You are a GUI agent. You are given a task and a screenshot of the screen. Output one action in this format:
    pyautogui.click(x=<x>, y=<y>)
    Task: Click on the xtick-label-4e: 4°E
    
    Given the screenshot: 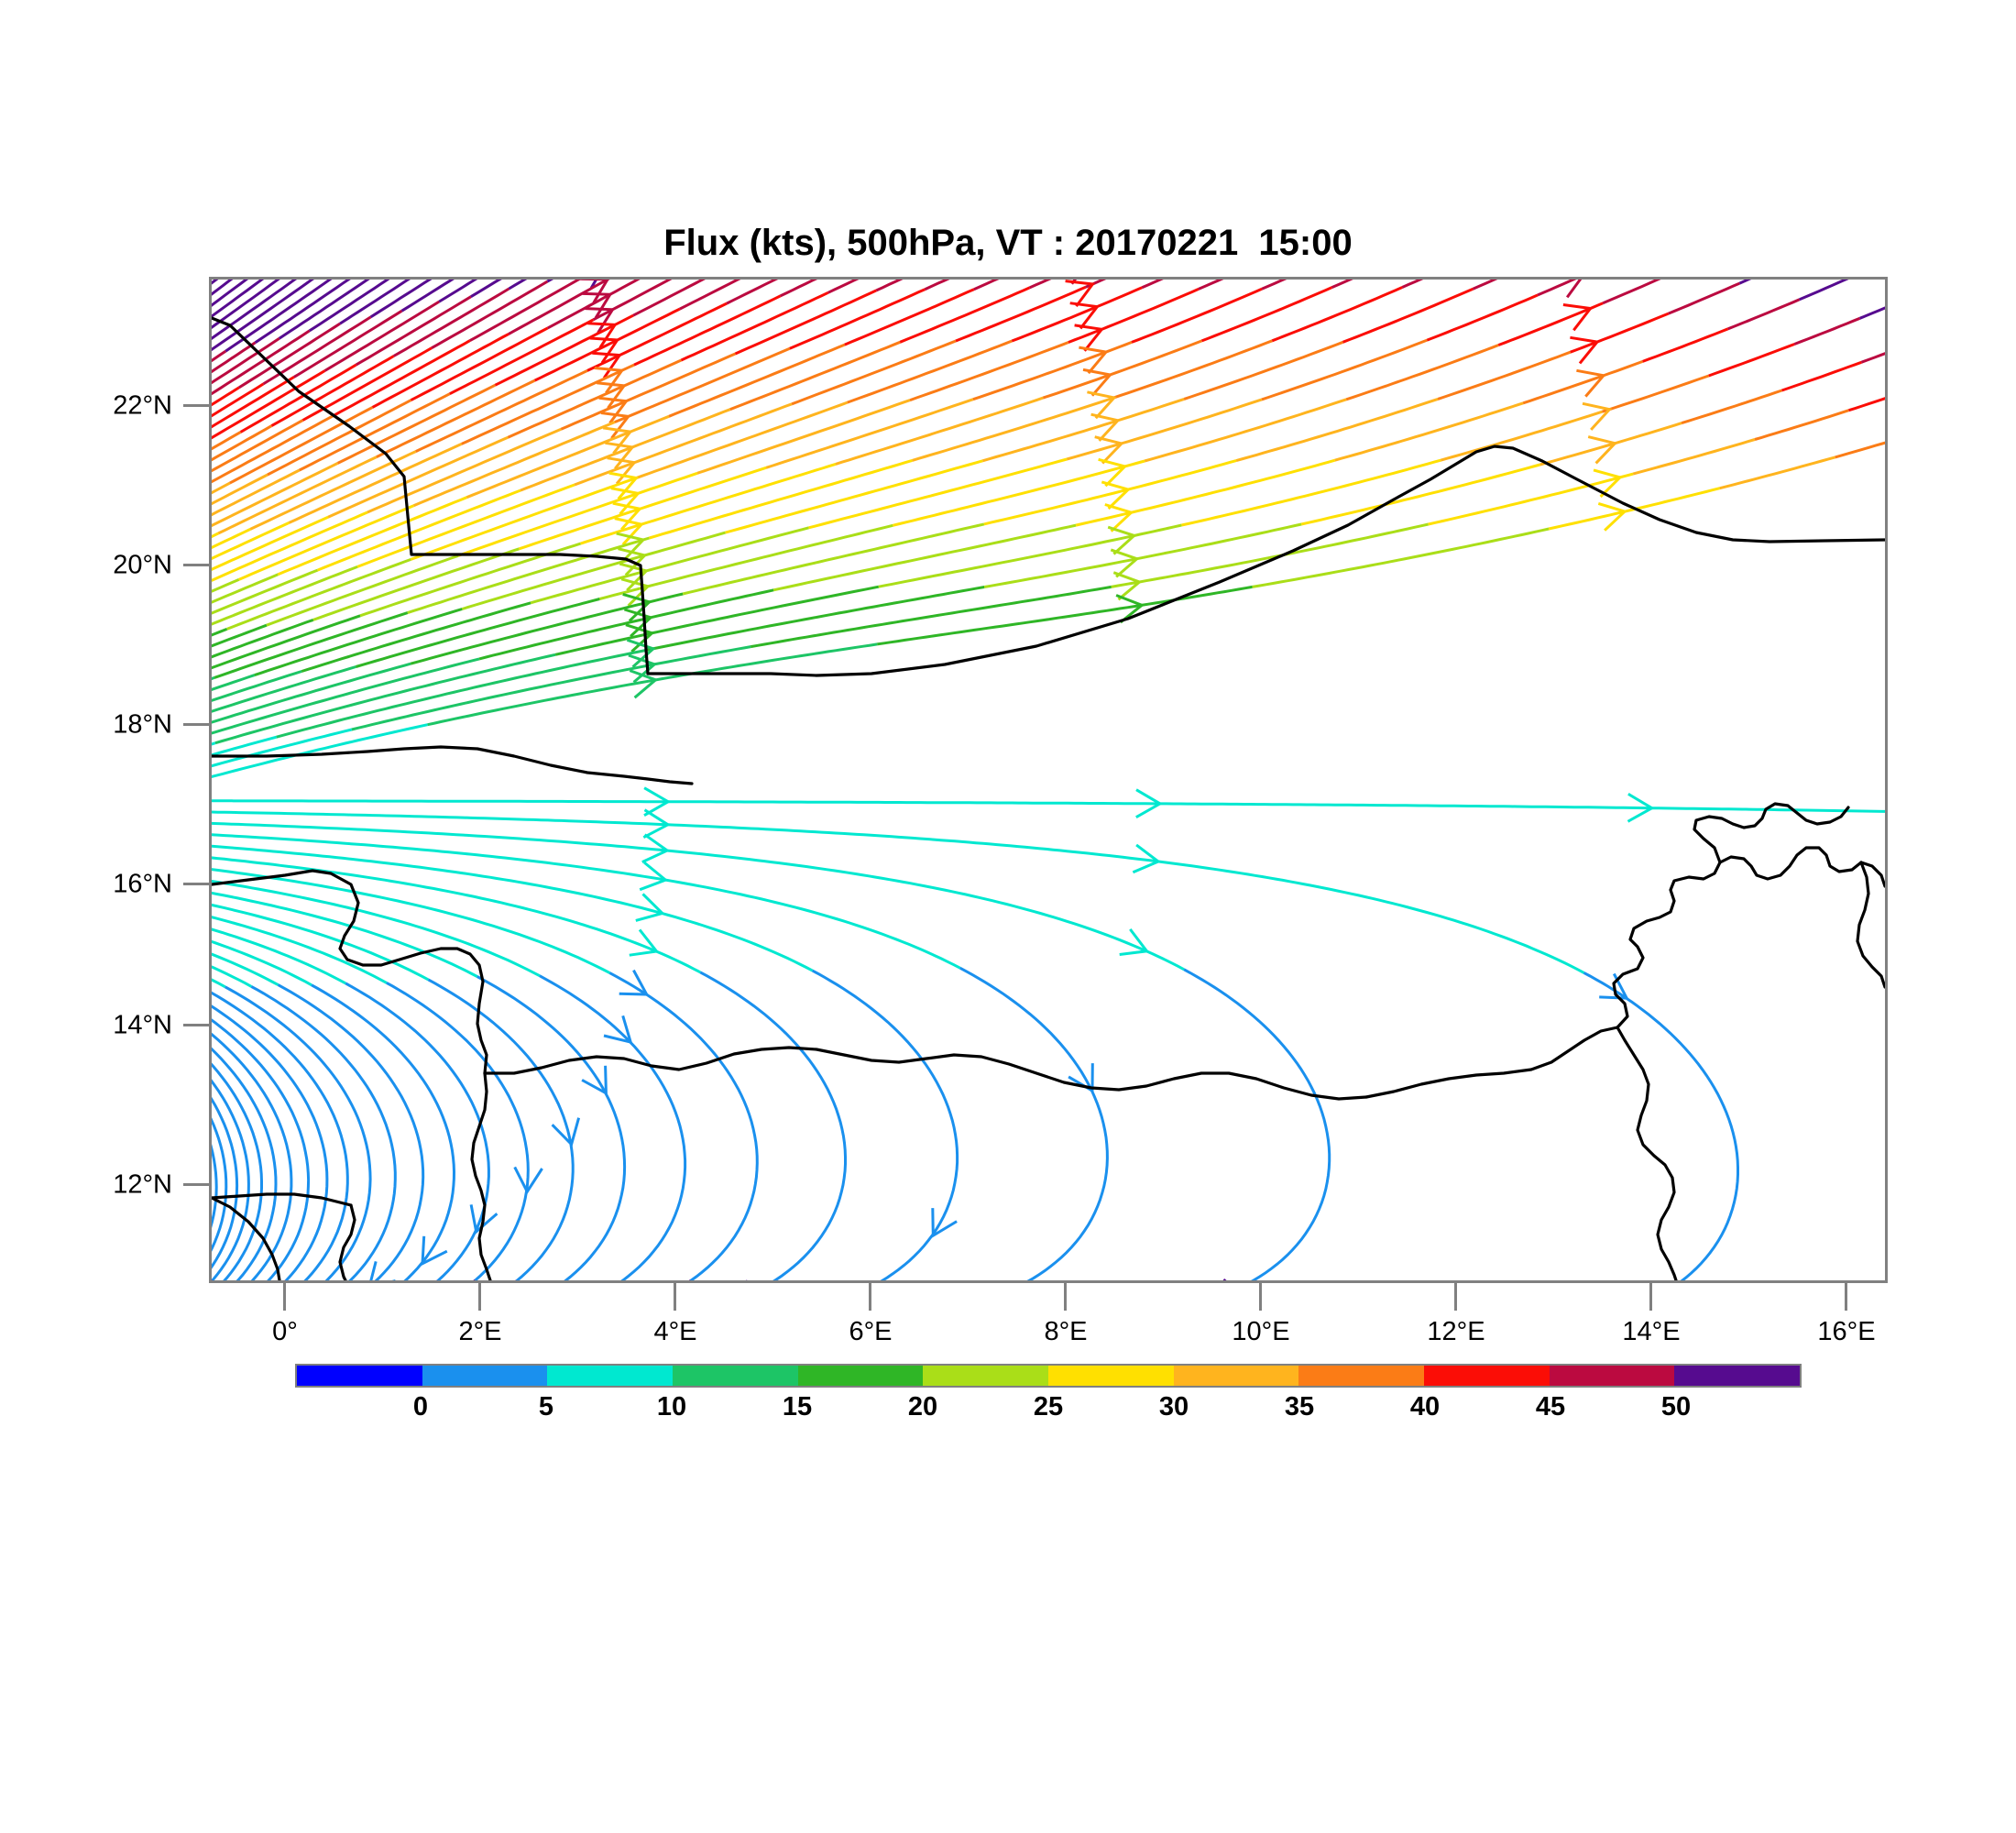 What is the action you would take?
    pyautogui.click(x=675, y=1331)
    